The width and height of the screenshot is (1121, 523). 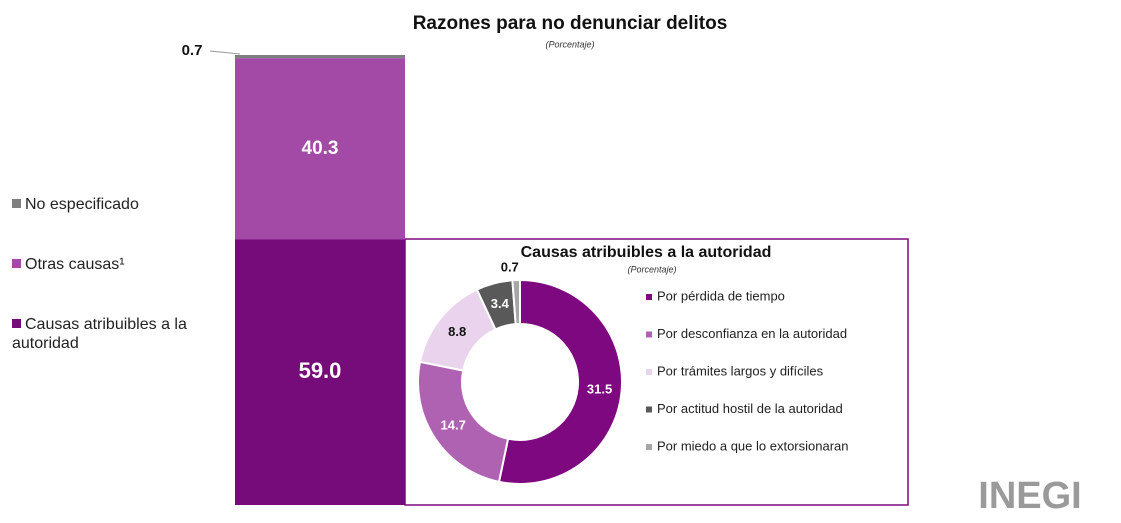 I want to click on data-label: 31.5, so click(x=599, y=389).